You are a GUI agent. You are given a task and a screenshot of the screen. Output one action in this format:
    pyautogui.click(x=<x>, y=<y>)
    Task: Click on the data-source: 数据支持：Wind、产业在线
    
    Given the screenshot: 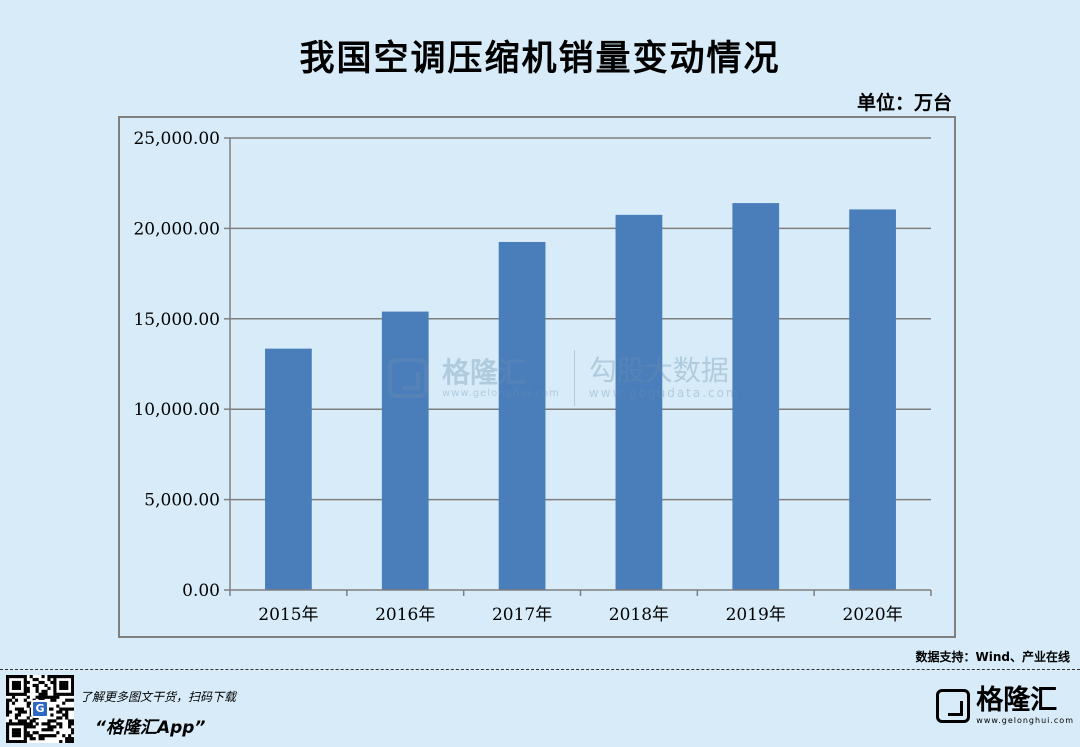 What is the action you would take?
    pyautogui.click(x=992, y=657)
    